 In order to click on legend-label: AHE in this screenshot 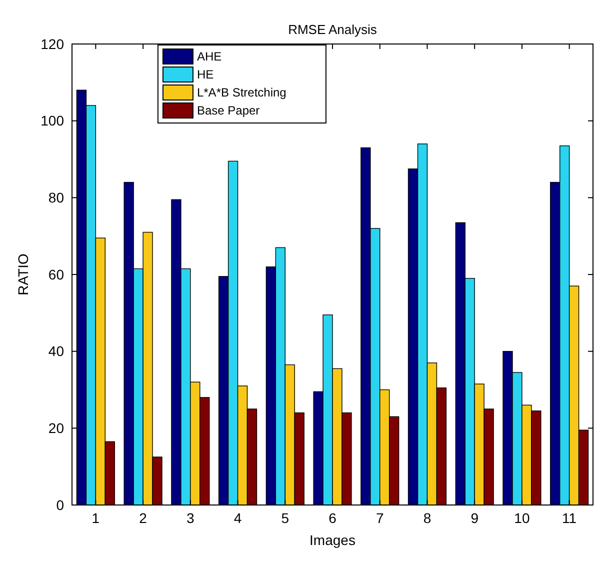, I will do `click(209, 57)`.